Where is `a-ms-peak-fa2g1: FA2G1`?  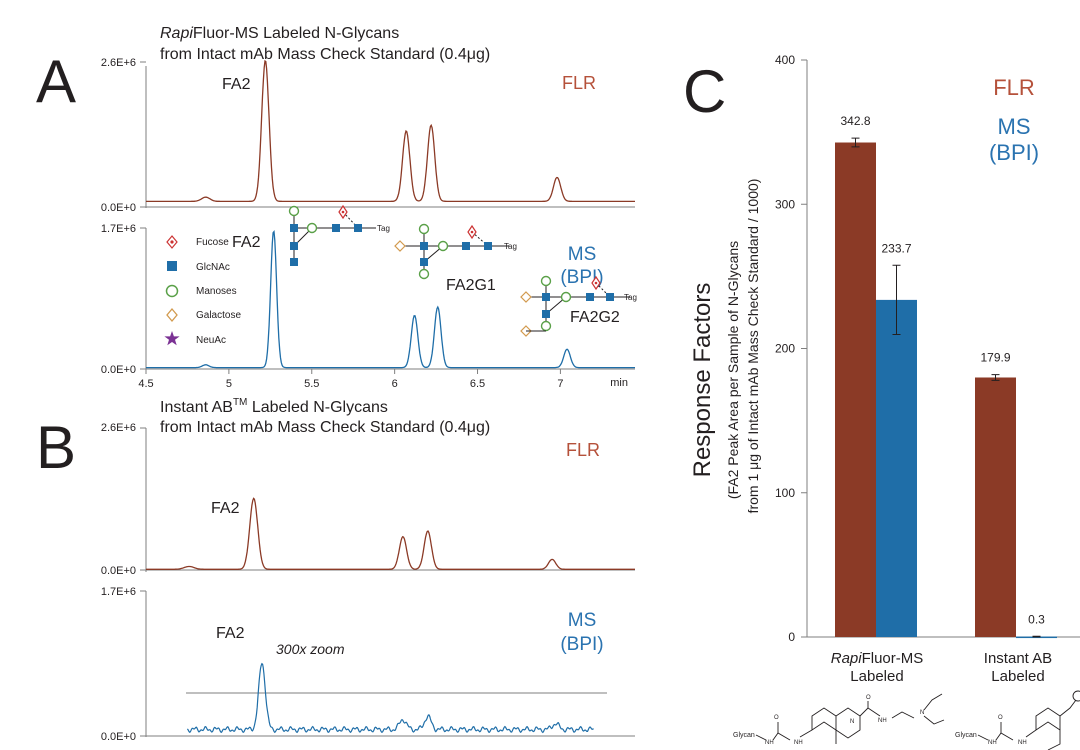
a-ms-peak-fa2g1: FA2G1 is located at coordinates (471, 285).